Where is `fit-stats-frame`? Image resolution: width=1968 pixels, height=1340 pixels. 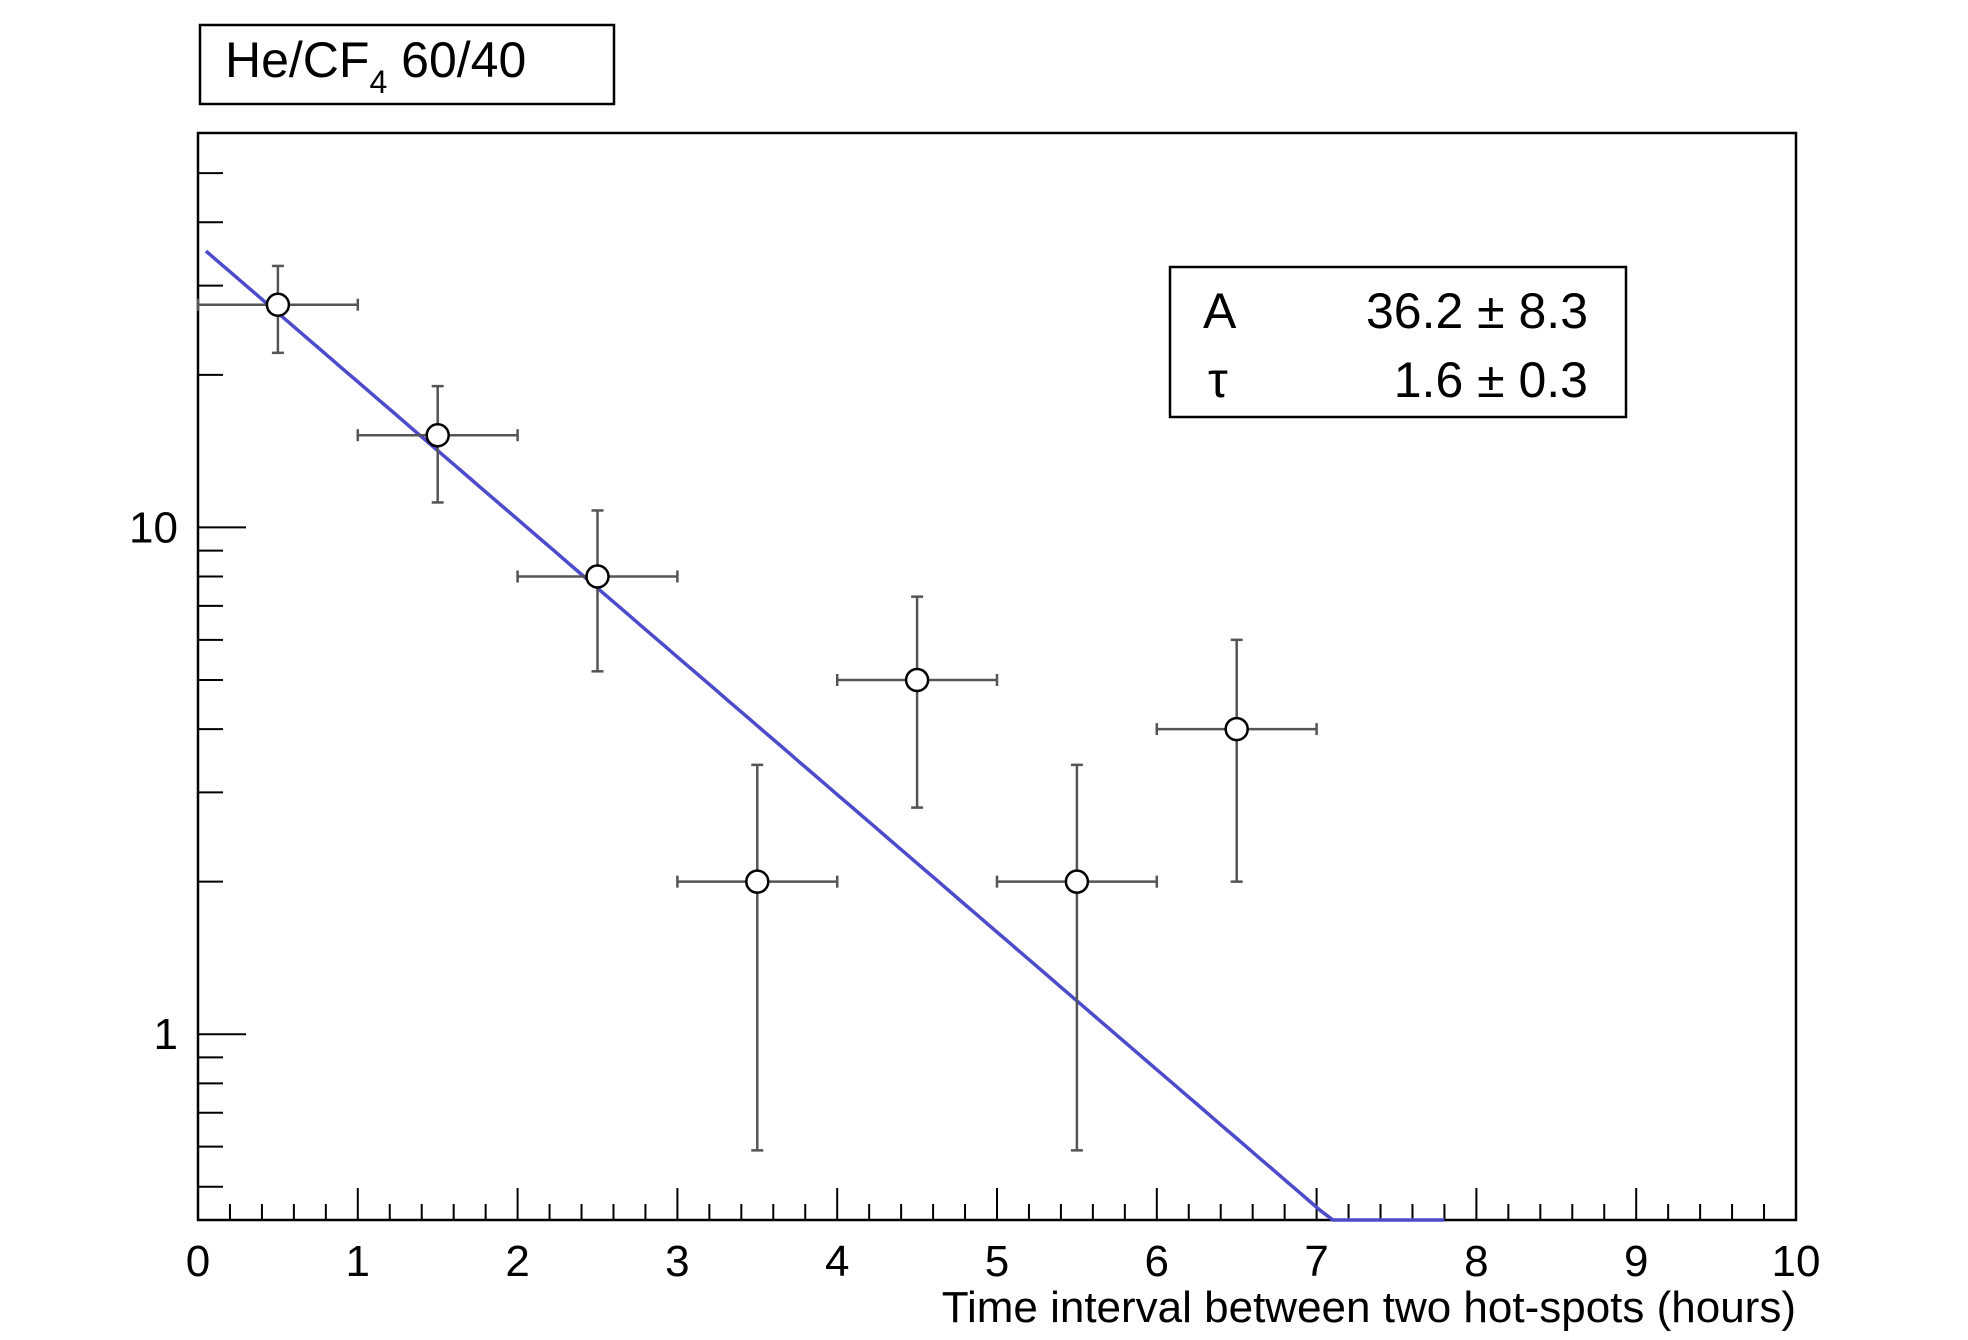 fit-stats-frame is located at coordinates (1398, 342).